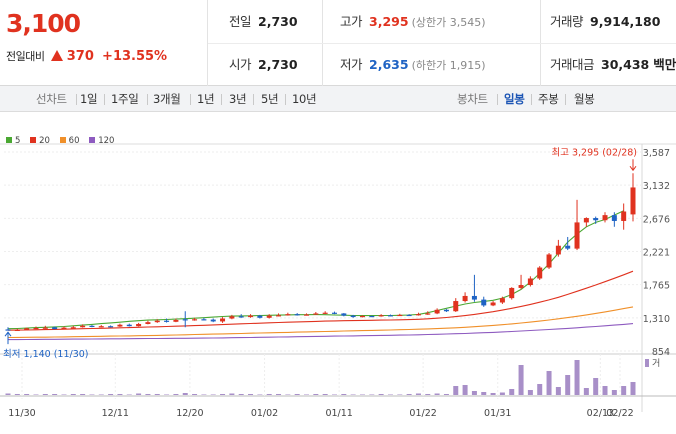 This screenshot has width=676, height=434. What do you see at coordinates (125, 99) in the screenshot?
I see `tab-line-1w: 1주일` at bounding box center [125, 99].